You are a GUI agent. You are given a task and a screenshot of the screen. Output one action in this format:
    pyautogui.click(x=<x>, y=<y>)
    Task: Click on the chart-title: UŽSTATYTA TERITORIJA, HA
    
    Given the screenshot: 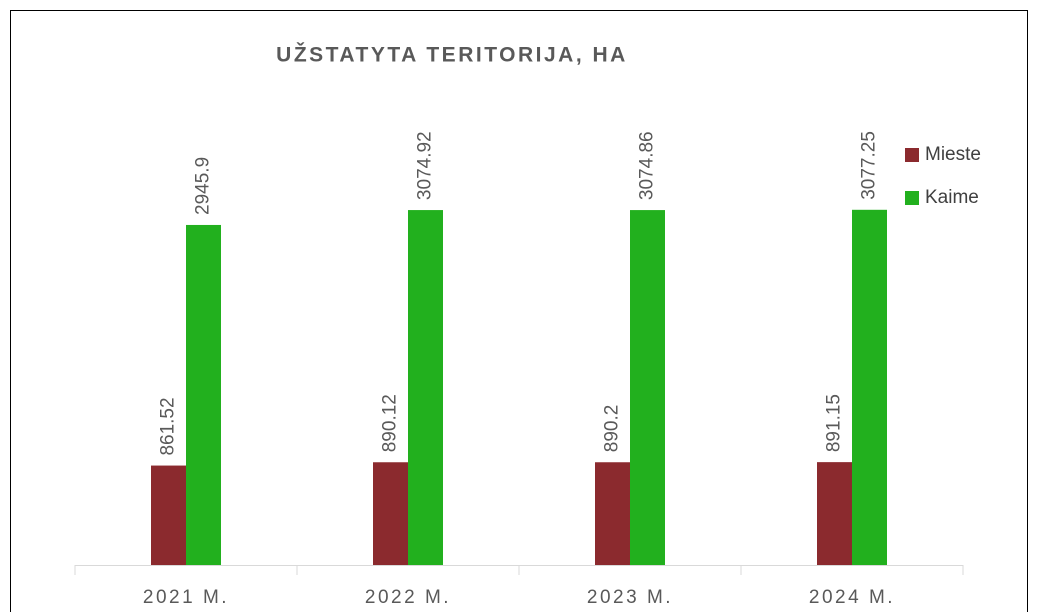 What is the action you would take?
    pyautogui.click(x=452, y=55)
    